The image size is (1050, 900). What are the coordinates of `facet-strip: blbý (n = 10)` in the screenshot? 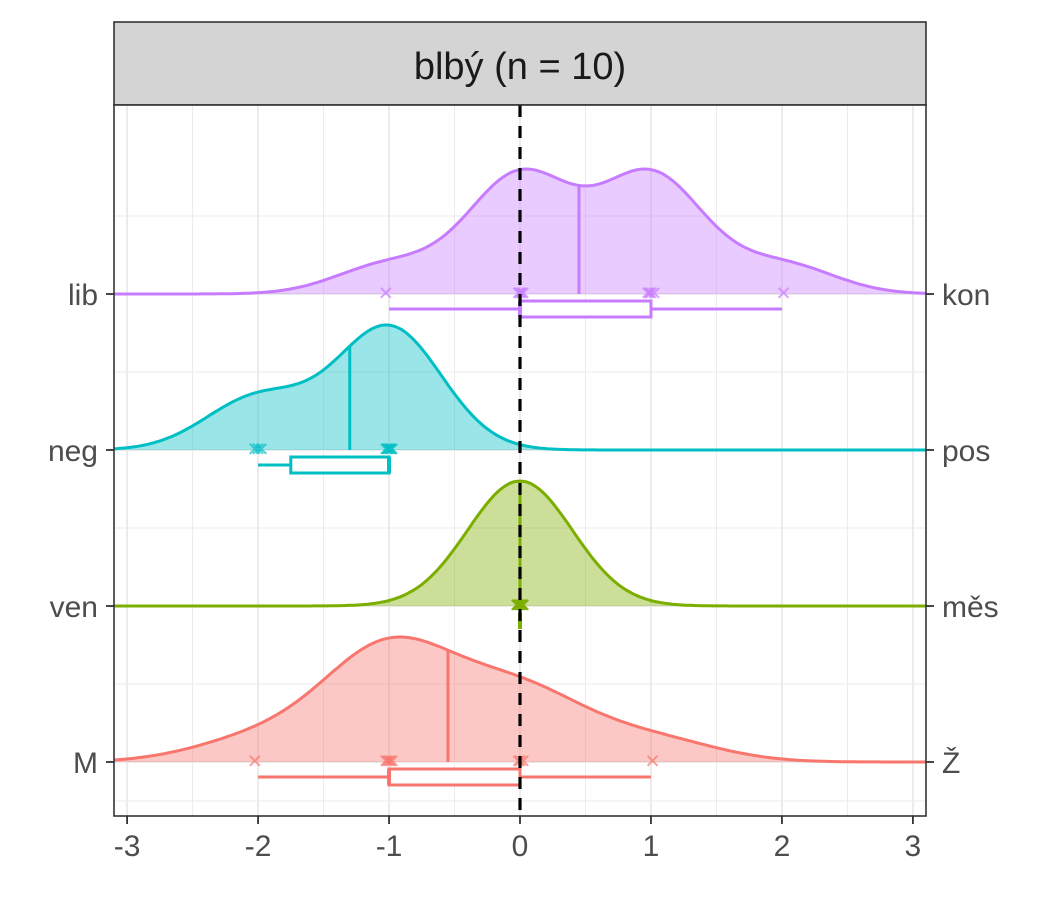 It's located at (520, 63).